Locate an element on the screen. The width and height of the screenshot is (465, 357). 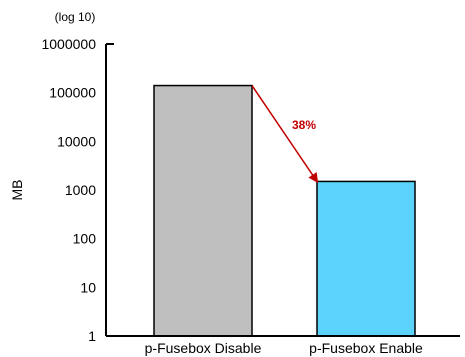
y-tick-label: 1000 is located at coordinates (80, 190).